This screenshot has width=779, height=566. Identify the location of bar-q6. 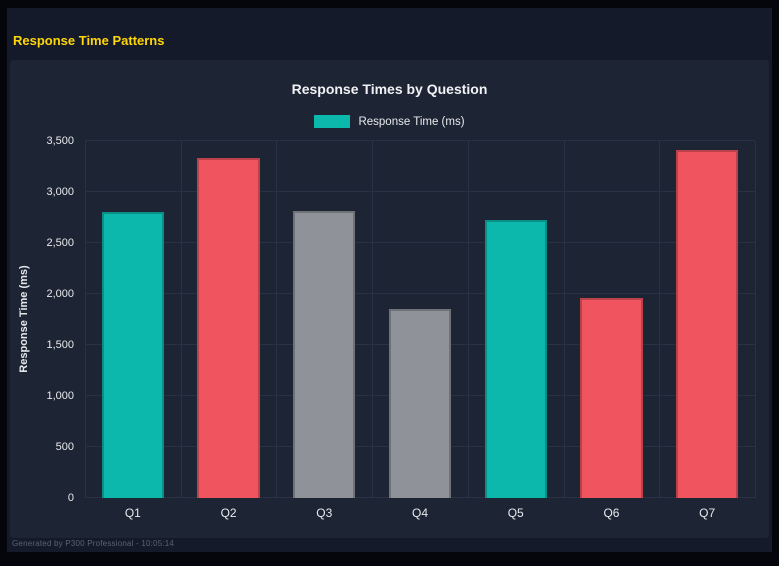
(611, 398).